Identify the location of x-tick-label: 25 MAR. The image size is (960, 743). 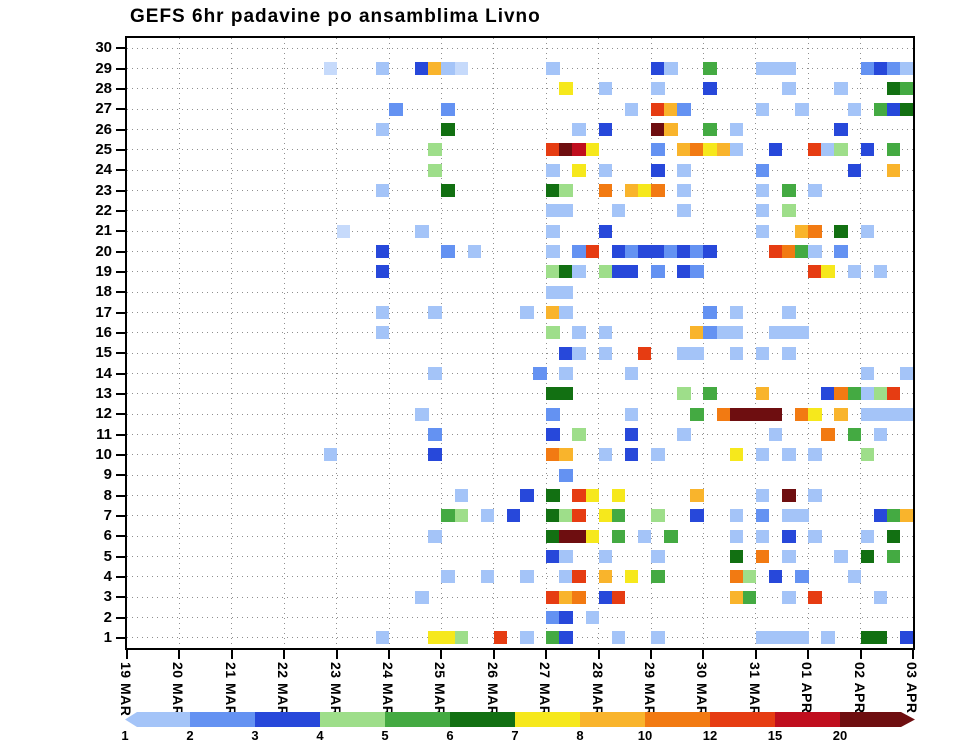
(440, 689).